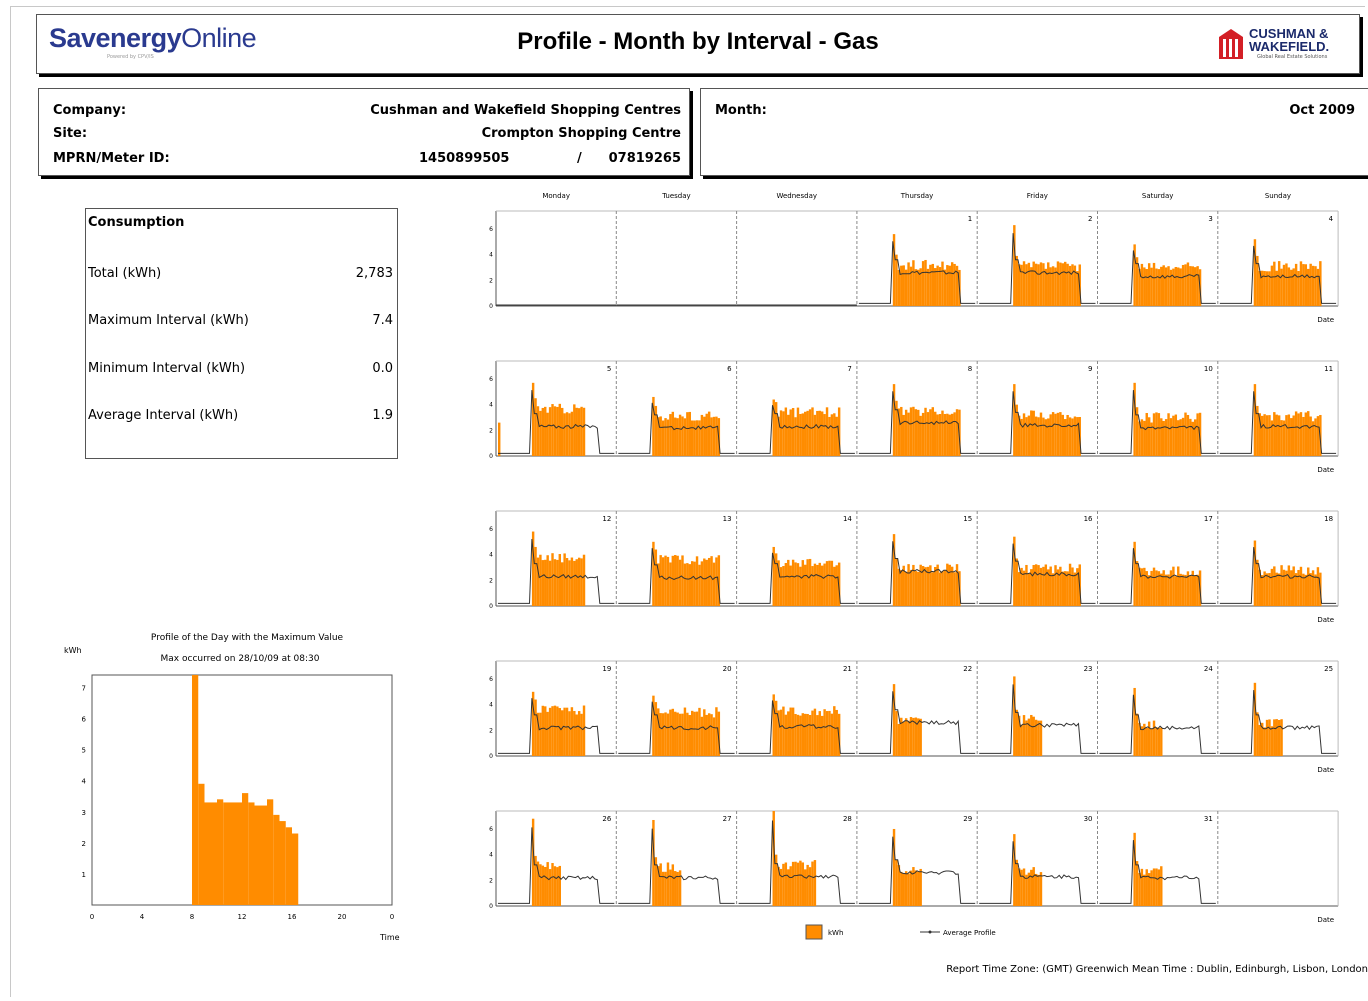  Describe the element at coordinates (1325, 770) in the screenshot. I see `x-axis-label: Date` at that location.